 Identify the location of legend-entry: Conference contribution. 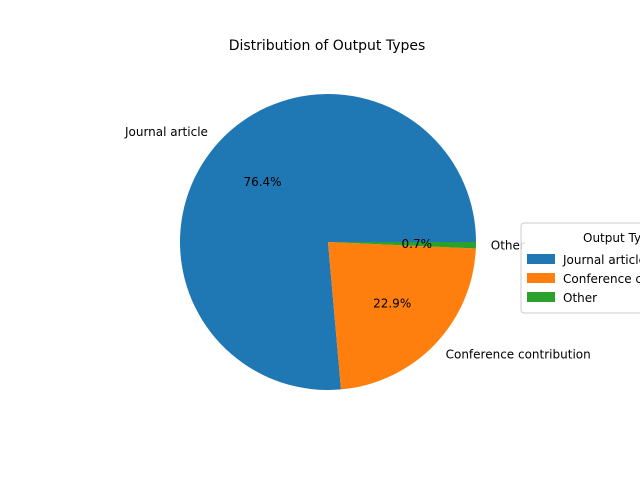
(601, 279).